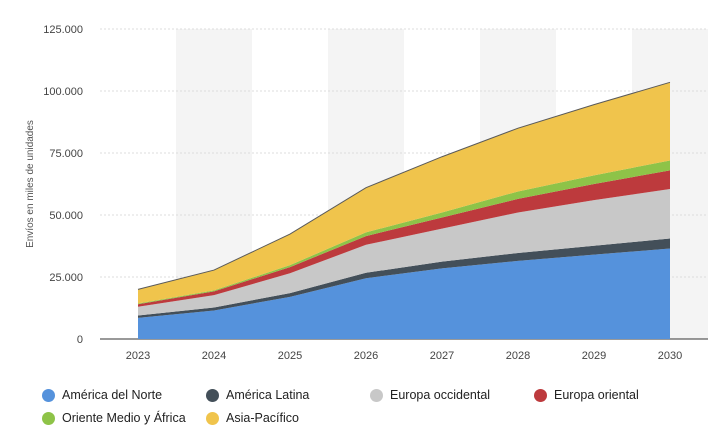 This screenshot has width=716, height=442. What do you see at coordinates (80, 340) in the screenshot?
I see `y-tick-label: 0` at bounding box center [80, 340].